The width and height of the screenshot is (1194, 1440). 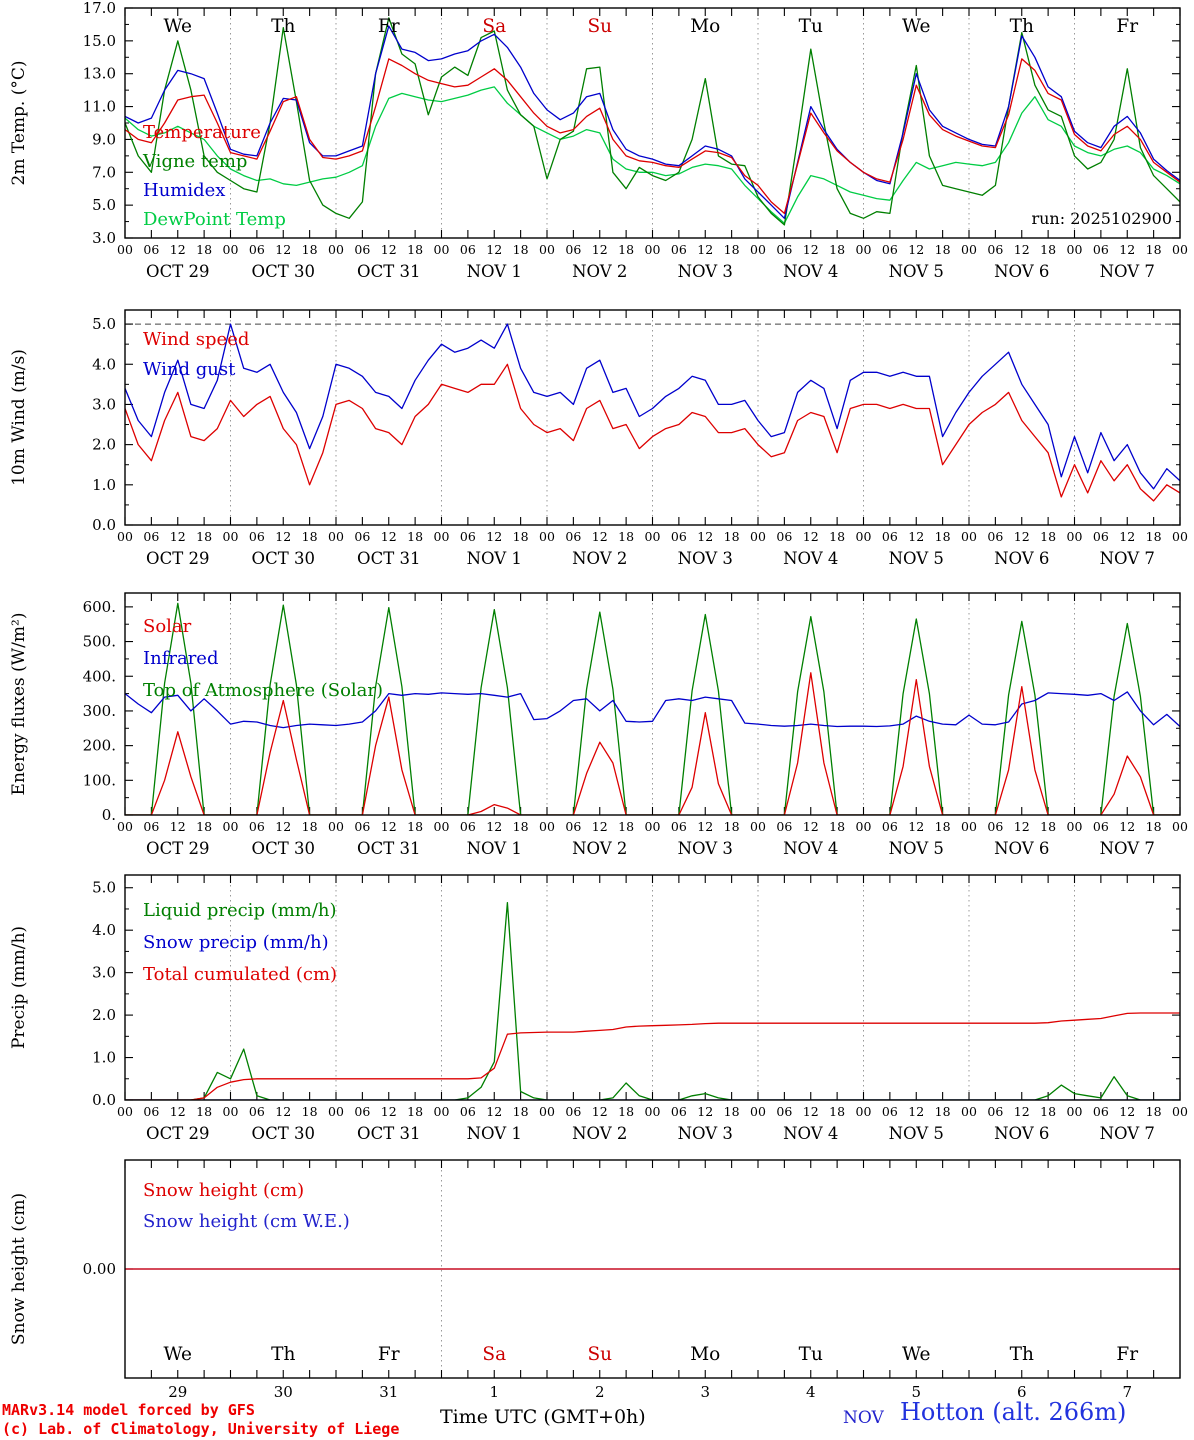 I want to click on series-dewpoint-temp, so click(x=652, y=155).